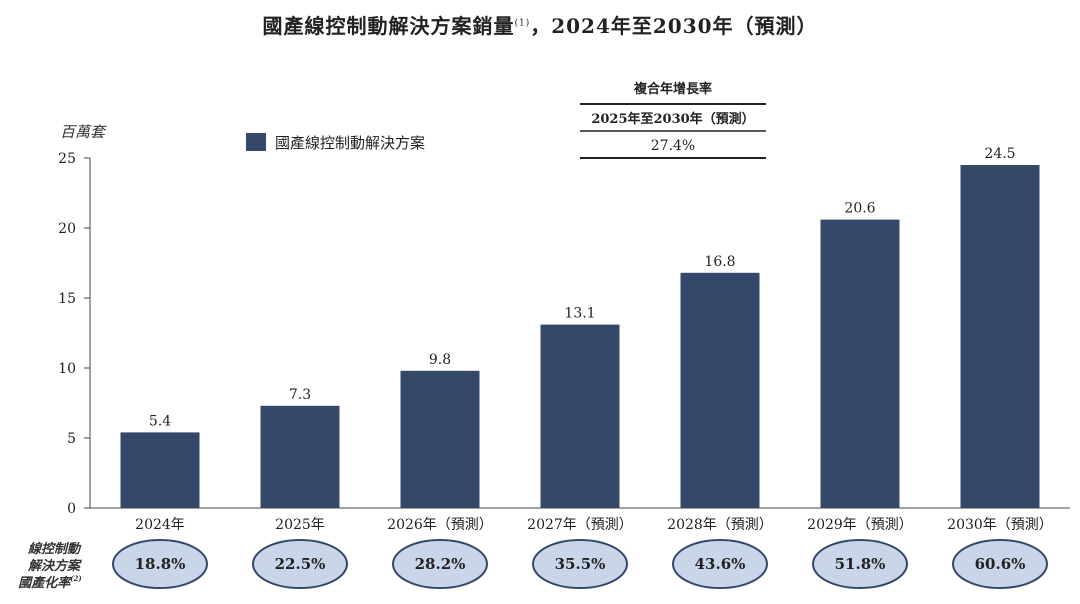 The width and height of the screenshot is (1080, 604). What do you see at coordinates (1000, 525) in the screenshot?
I see `x-tick-label: 2030年（預測）` at bounding box center [1000, 525].